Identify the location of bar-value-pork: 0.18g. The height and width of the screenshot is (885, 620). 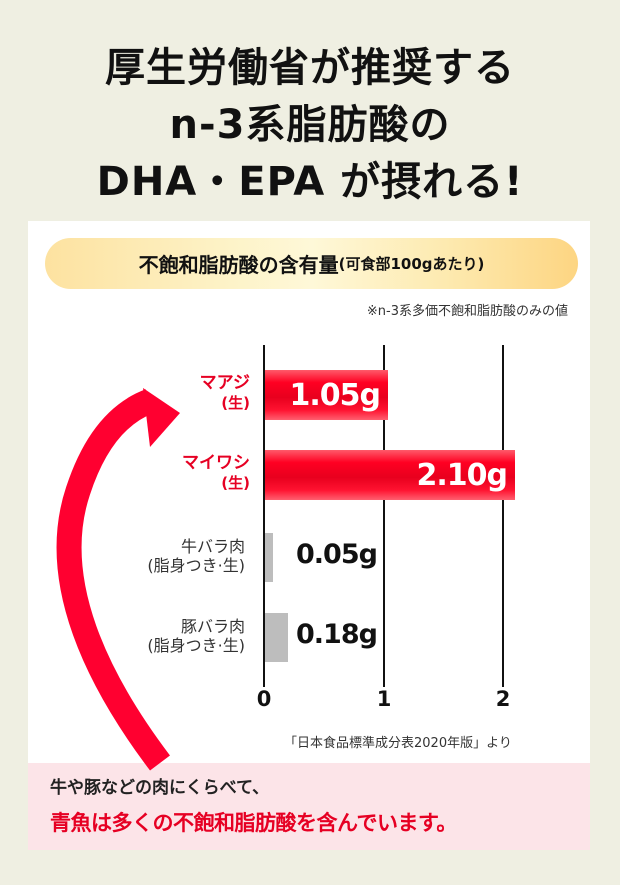
(337, 634).